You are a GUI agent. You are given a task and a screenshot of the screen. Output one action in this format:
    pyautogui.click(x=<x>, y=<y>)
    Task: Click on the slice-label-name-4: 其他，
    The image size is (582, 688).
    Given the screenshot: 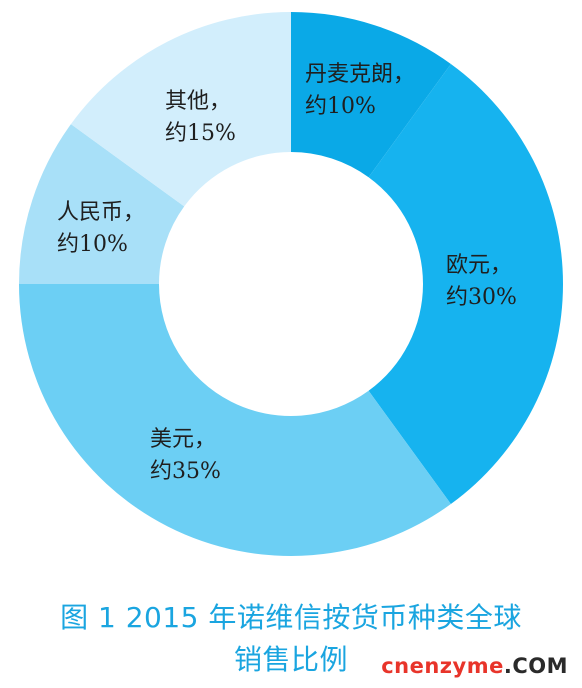 What is the action you would take?
    pyautogui.click(x=198, y=101)
    